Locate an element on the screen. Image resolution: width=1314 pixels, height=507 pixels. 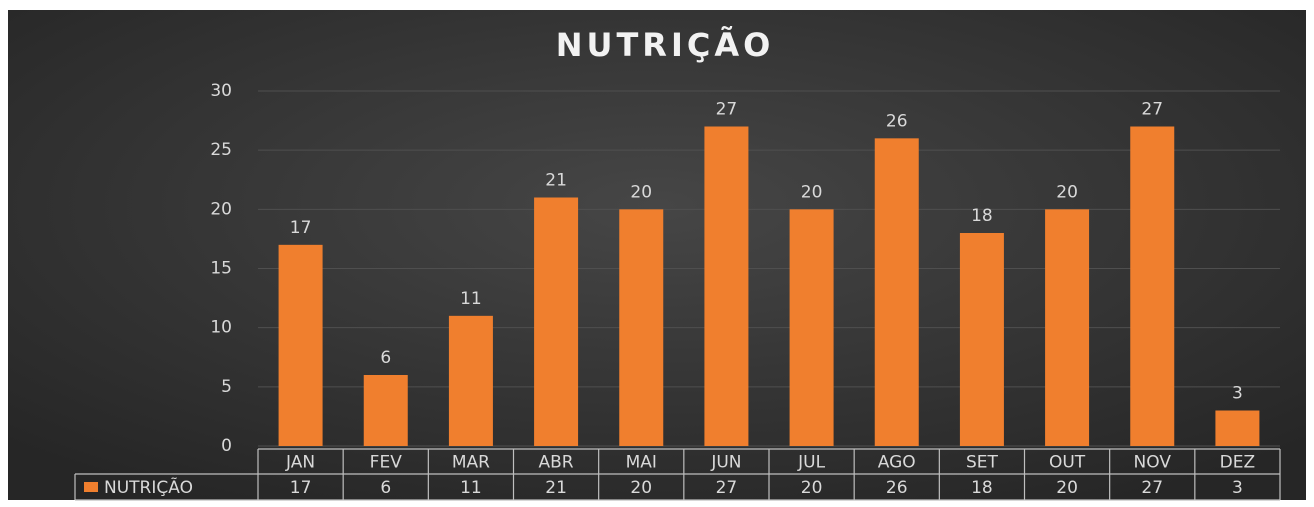
legend-label: NUTRIÇÃO is located at coordinates (148, 487).